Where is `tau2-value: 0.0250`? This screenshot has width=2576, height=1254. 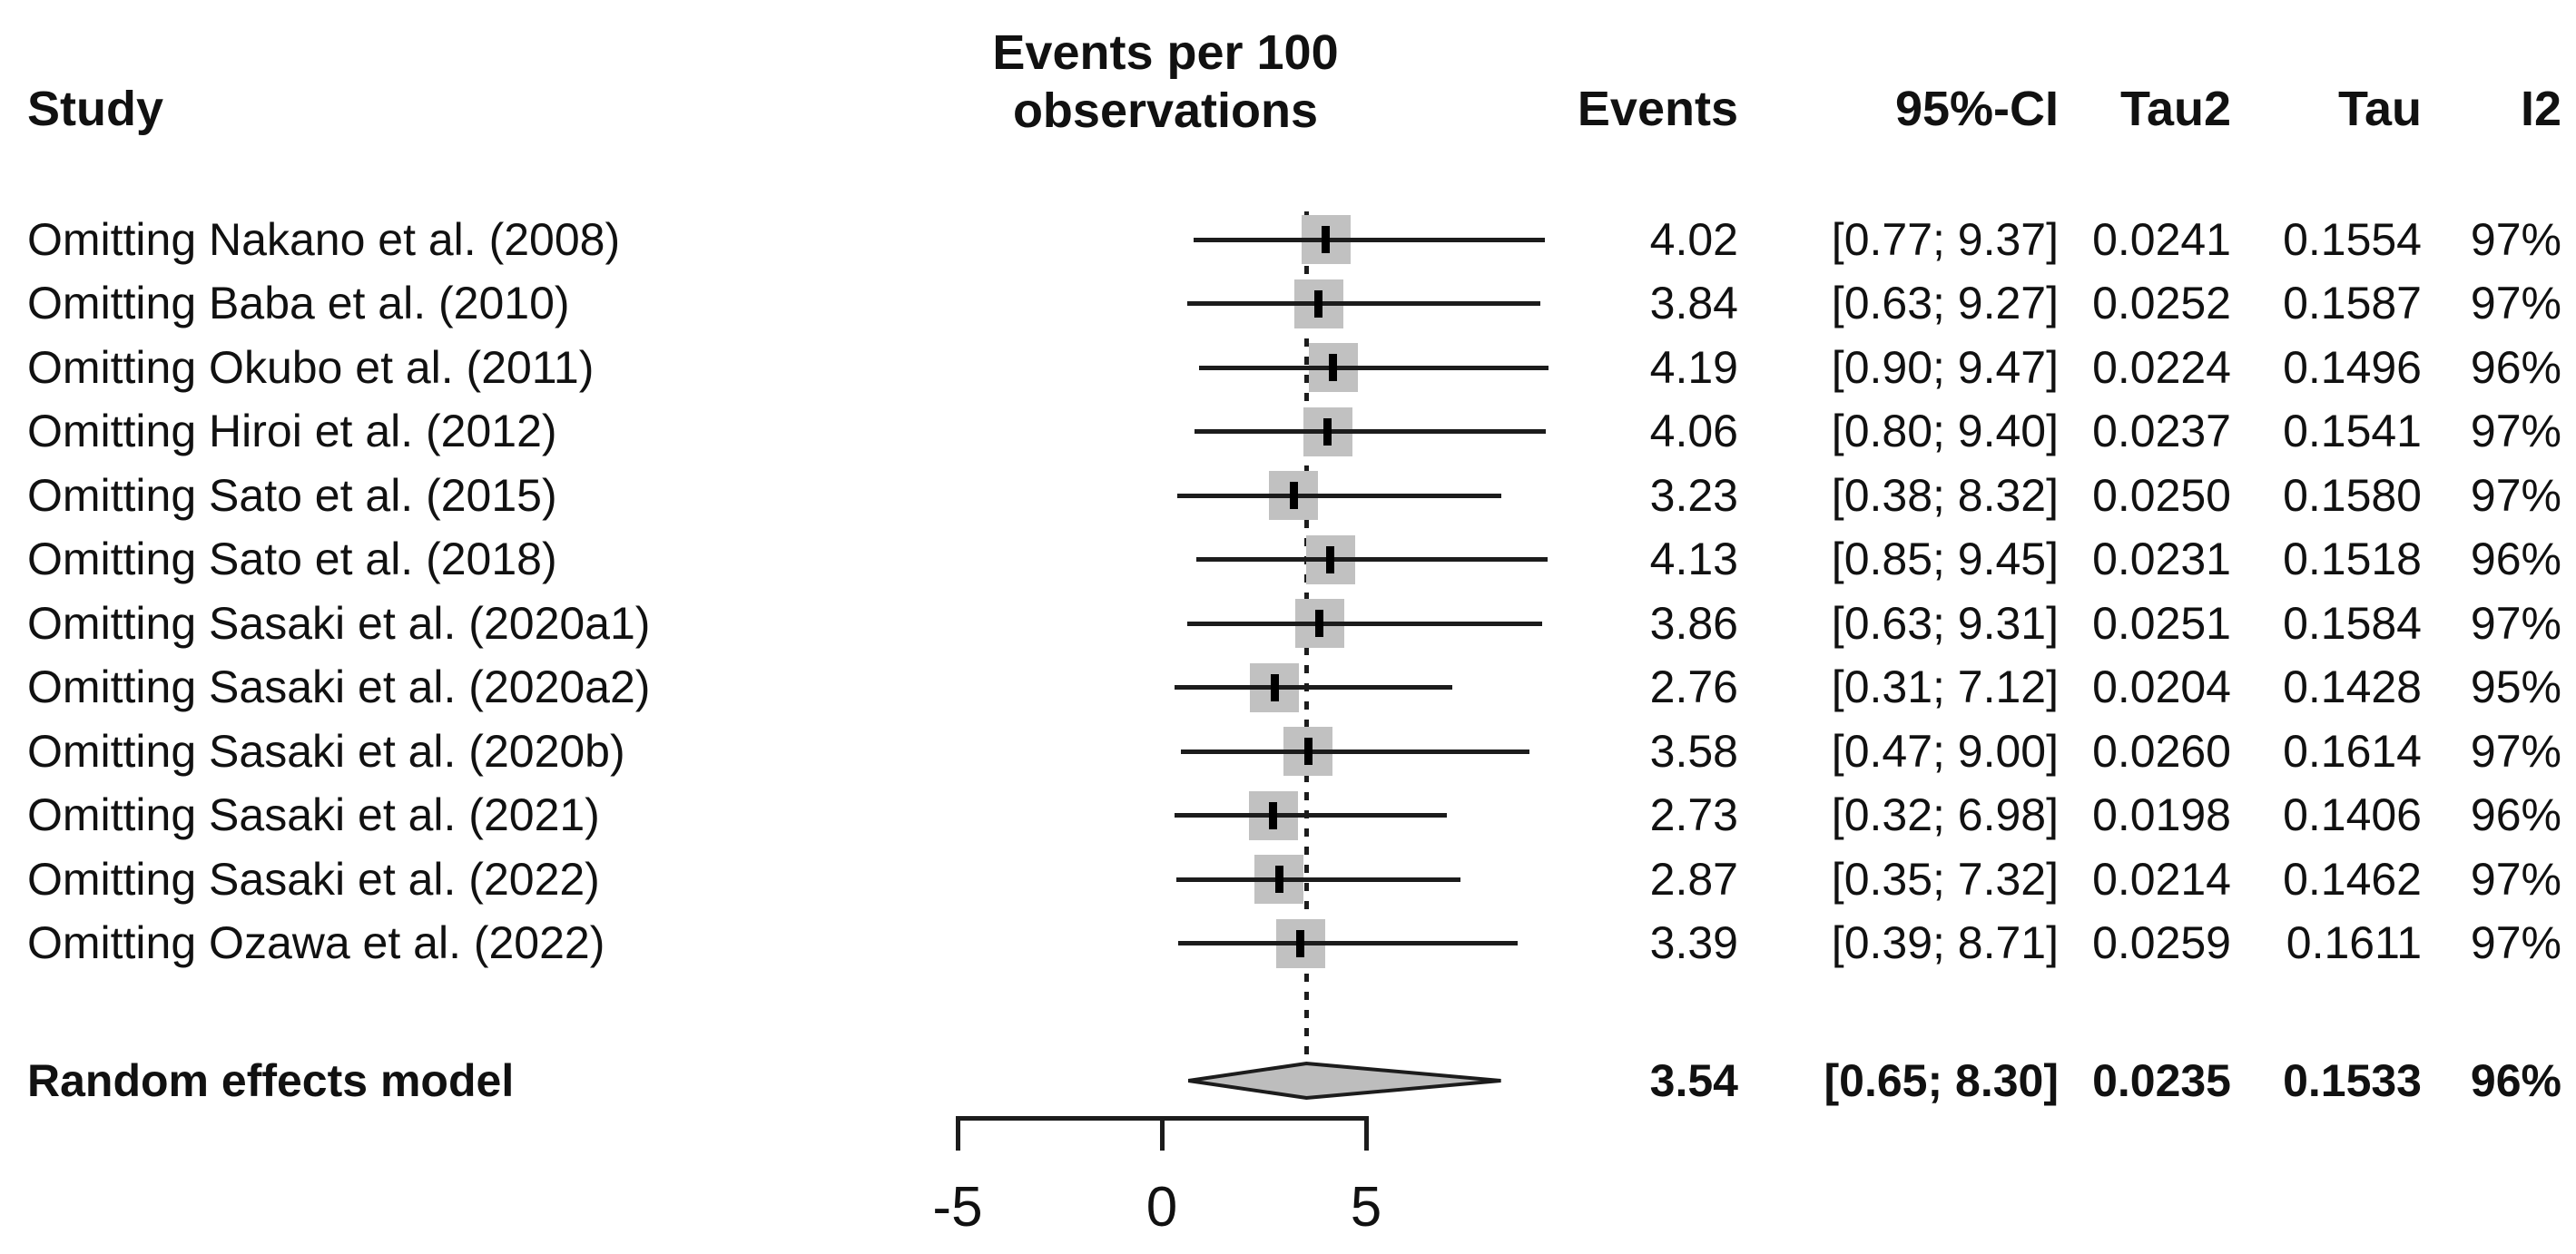 tau2-value: 0.0250 is located at coordinates (2161, 495).